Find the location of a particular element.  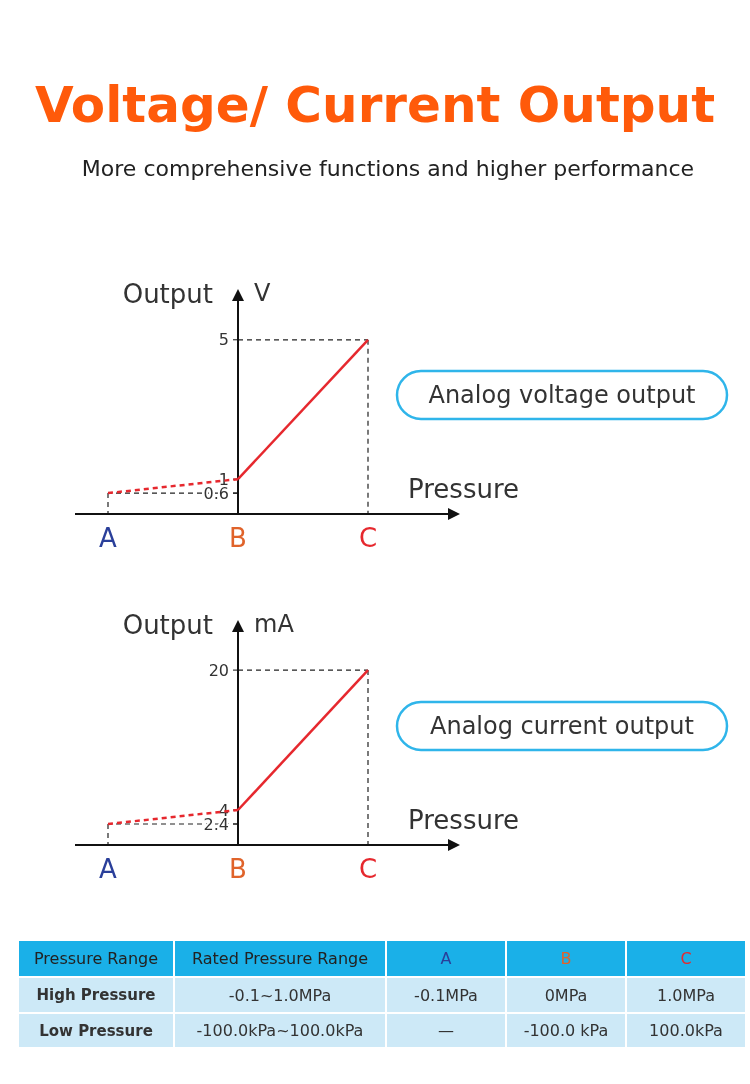

text: 1.0MPa is located at coordinates (686, 995).